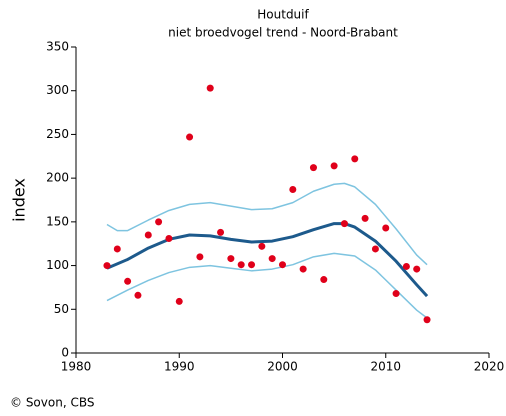  I want to click on y-tick-label: 300, so click(57, 90).